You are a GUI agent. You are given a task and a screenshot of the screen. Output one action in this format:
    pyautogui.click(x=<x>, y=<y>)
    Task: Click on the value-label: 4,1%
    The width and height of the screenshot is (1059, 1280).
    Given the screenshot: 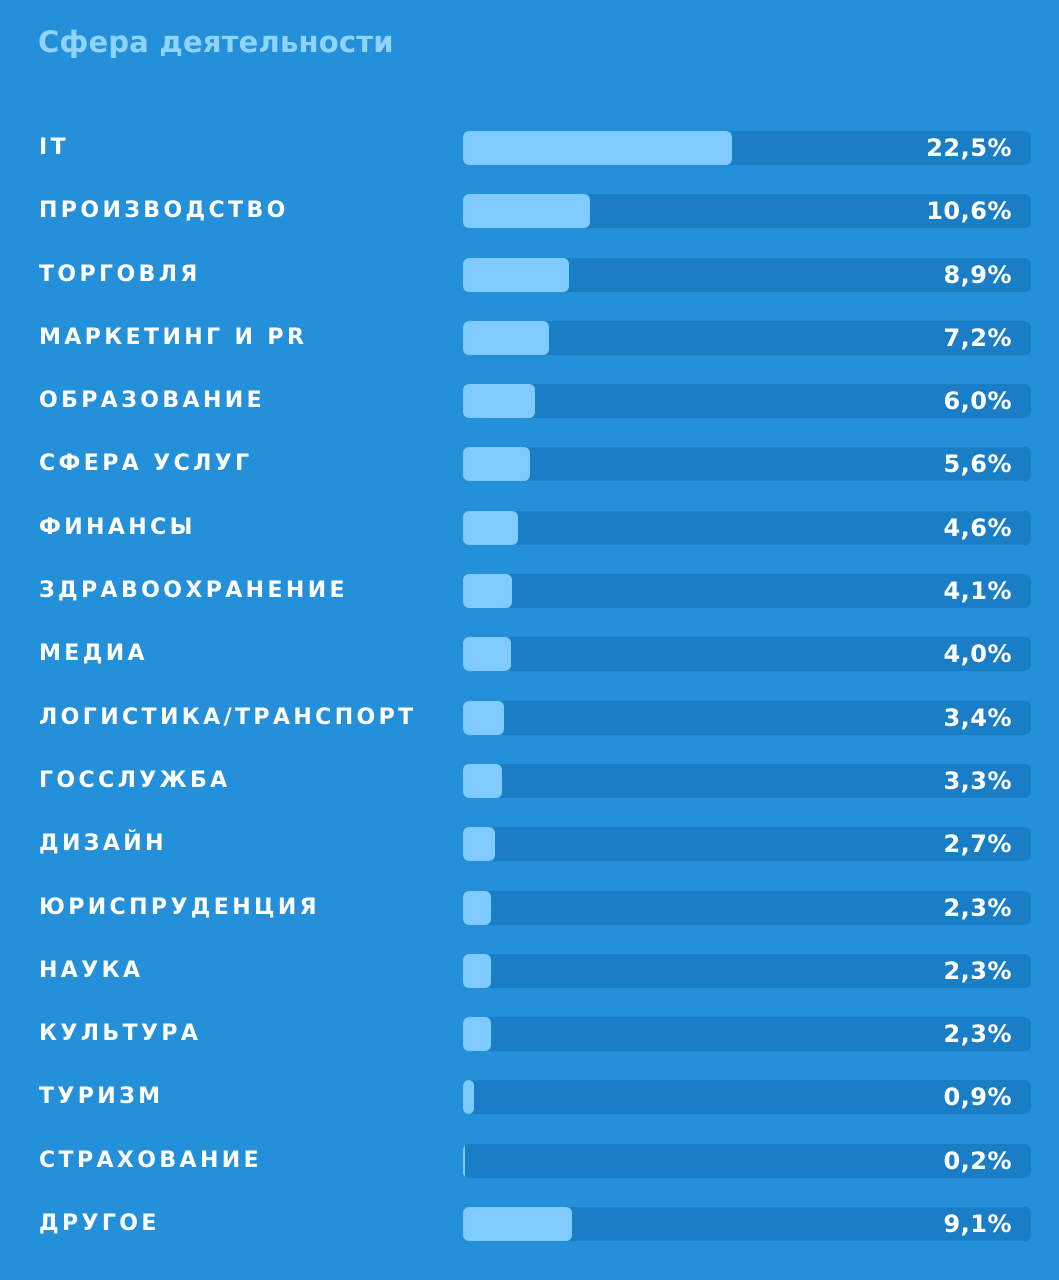 What is the action you would take?
    pyautogui.click(x=977, y=591)
    